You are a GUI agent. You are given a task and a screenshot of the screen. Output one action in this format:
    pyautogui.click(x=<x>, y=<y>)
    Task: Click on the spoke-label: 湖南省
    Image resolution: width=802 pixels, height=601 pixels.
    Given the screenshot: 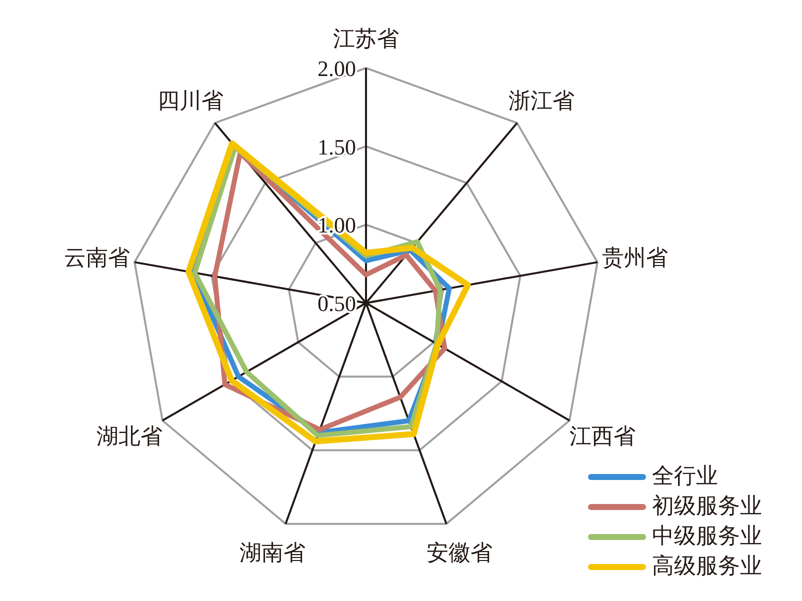 What is the action you would take?
    pyautogui.click(x=273, y=553)
    